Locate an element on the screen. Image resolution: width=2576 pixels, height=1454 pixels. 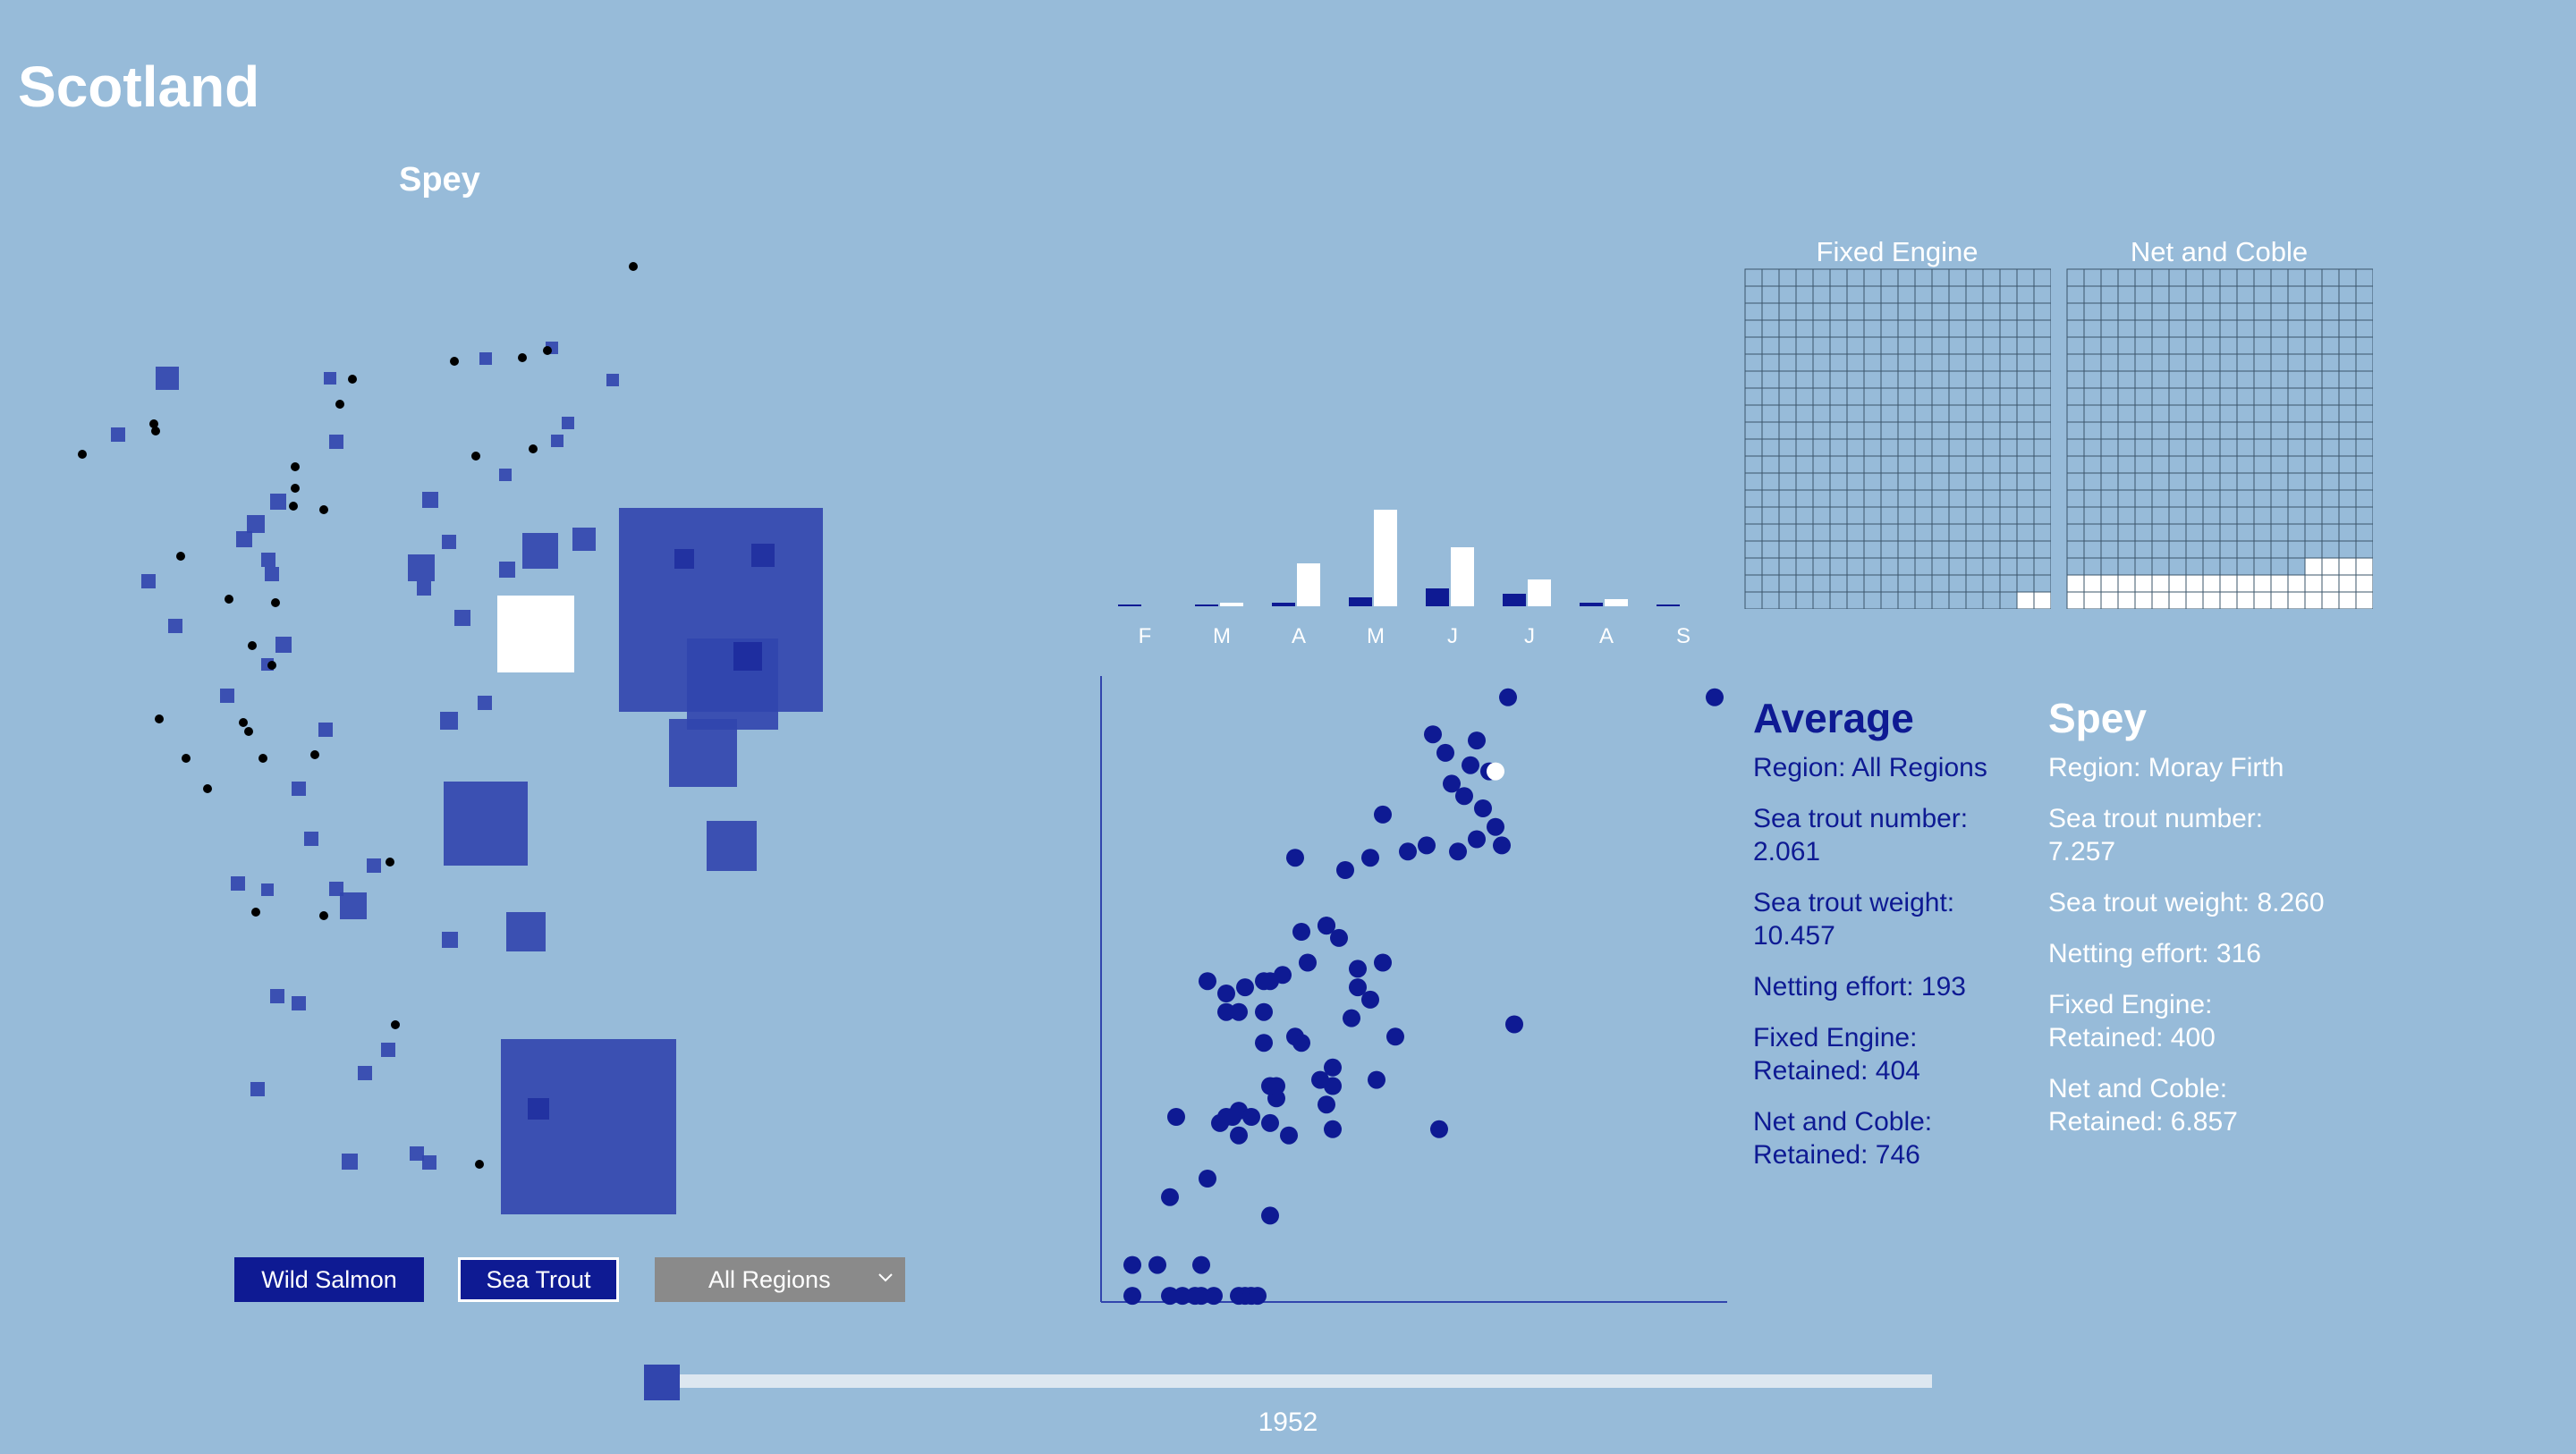
map-selected-region-square is located at coordinates (535, 634).